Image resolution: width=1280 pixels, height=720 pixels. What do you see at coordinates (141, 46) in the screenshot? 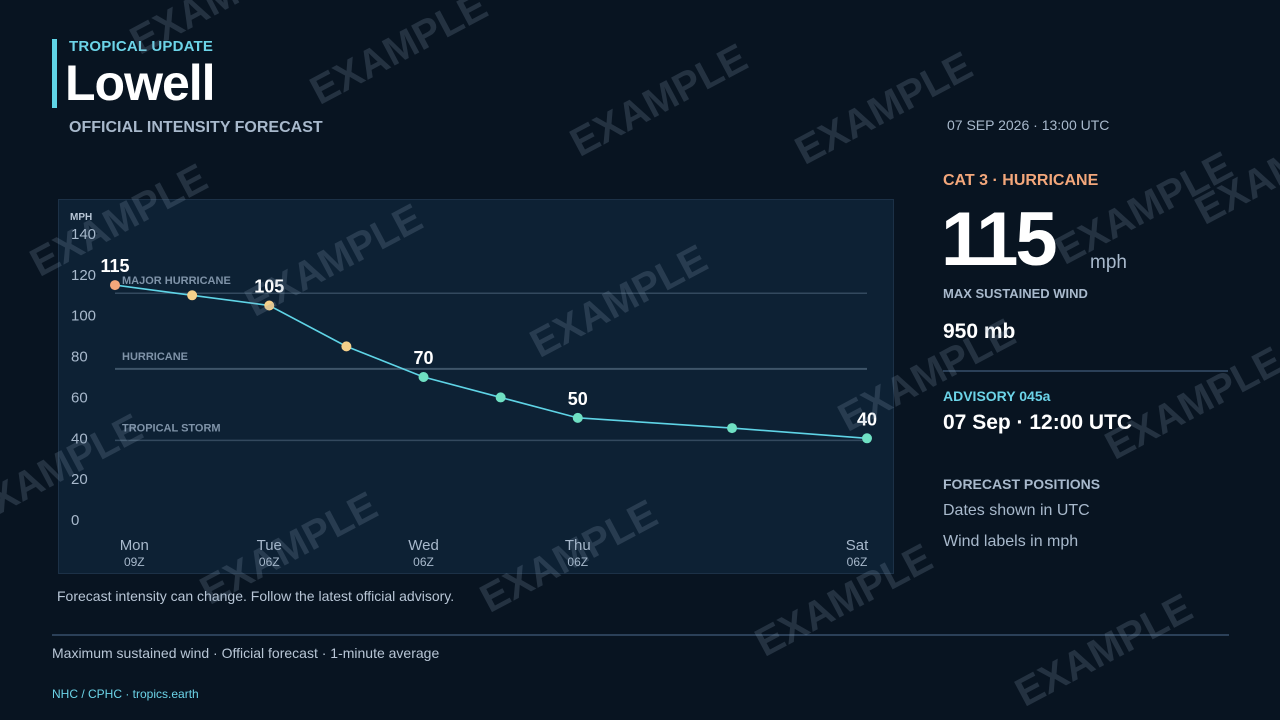
I see `eyebrow-label: TROPICAL UPDATE` at bounding box center [141, 46].